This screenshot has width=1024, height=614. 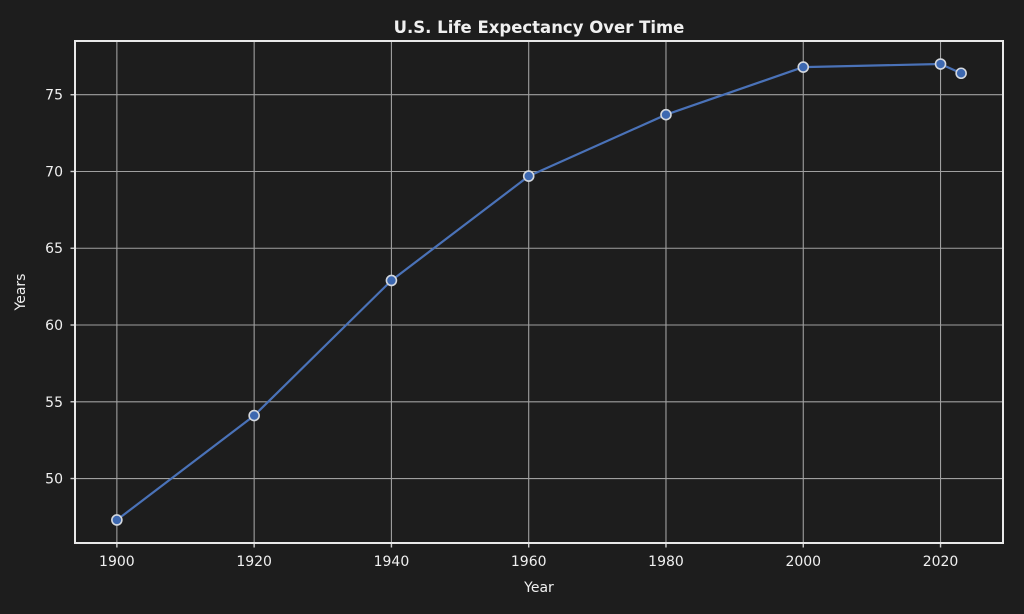 What do you see at coordinates (940, 64) in the screenshot?
I see `data-point-2020` at bounding box center [940, 64].